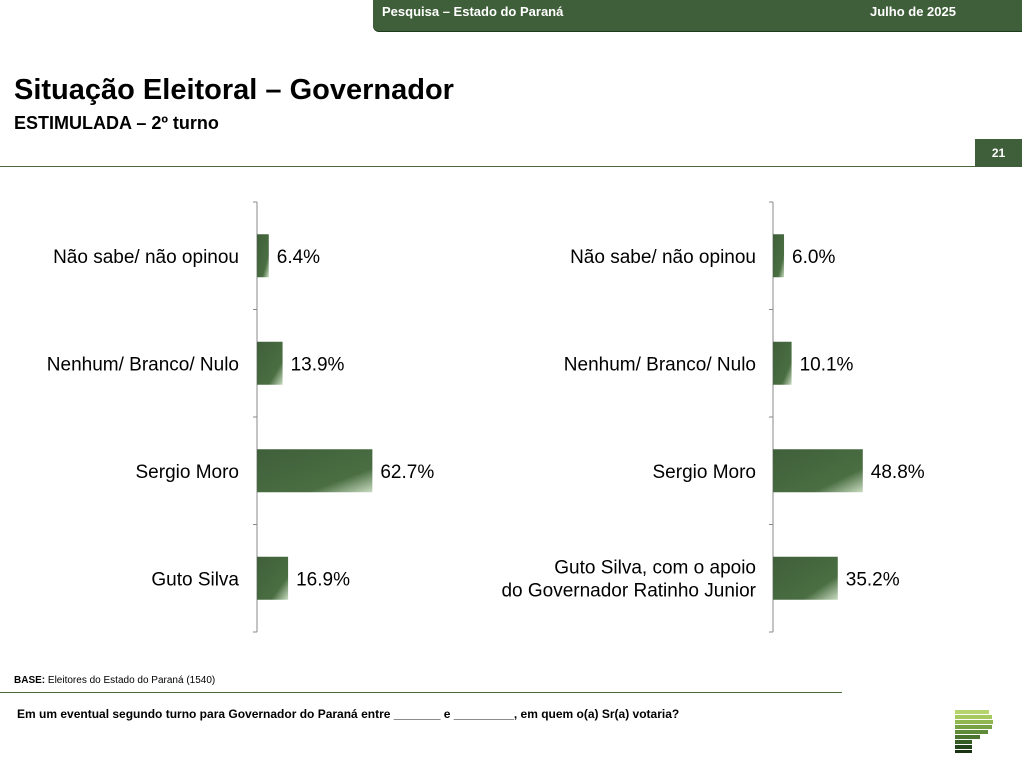  I want to click on data-label: 13.9%, so click(318, 364).